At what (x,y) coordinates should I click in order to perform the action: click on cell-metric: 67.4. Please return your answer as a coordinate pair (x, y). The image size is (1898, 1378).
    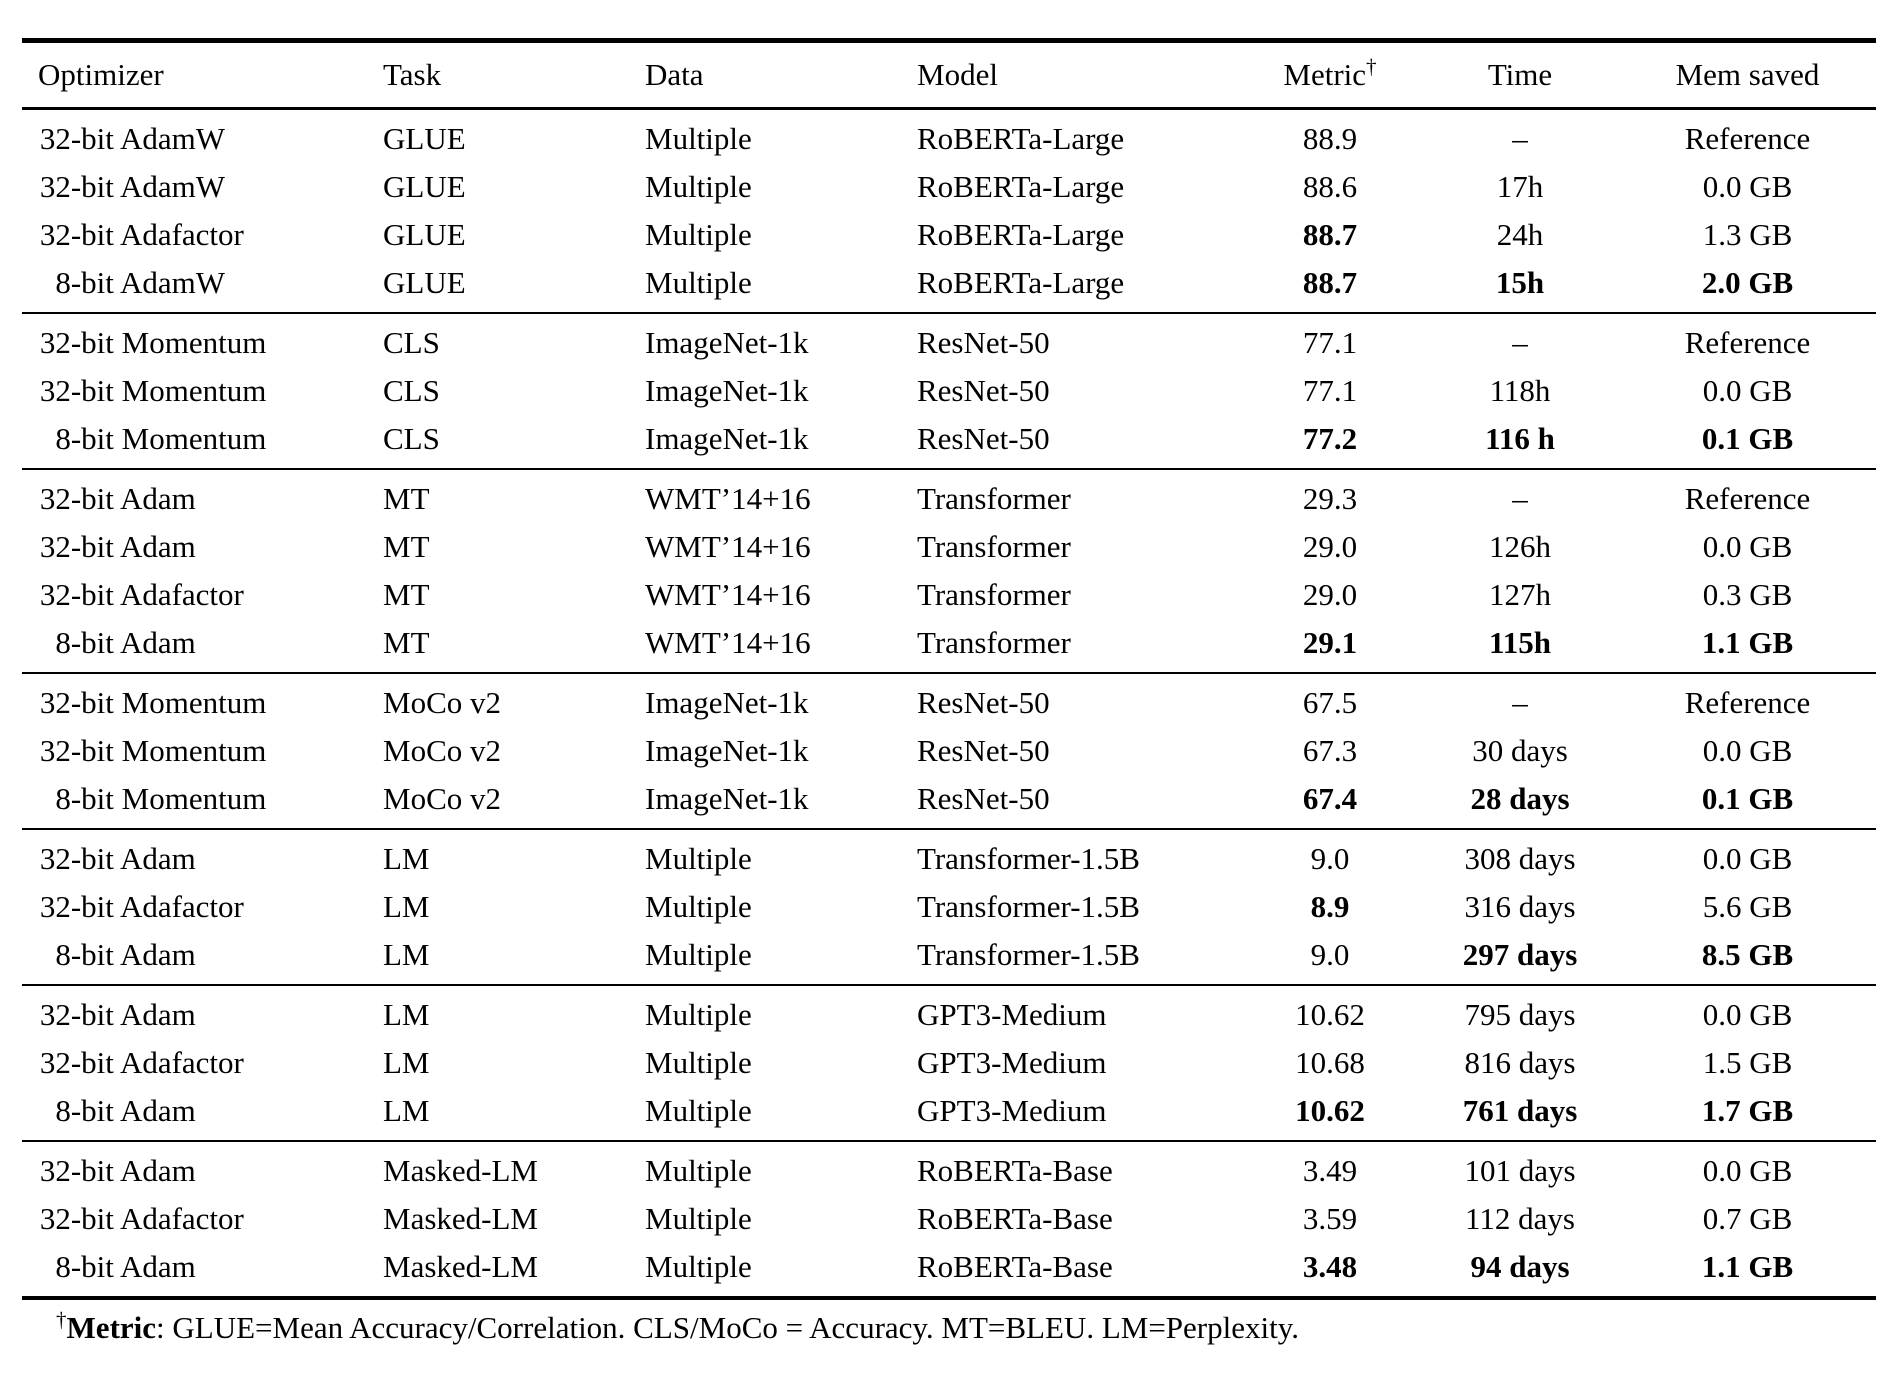
    Looking at the image, I should click on (1330, 798).